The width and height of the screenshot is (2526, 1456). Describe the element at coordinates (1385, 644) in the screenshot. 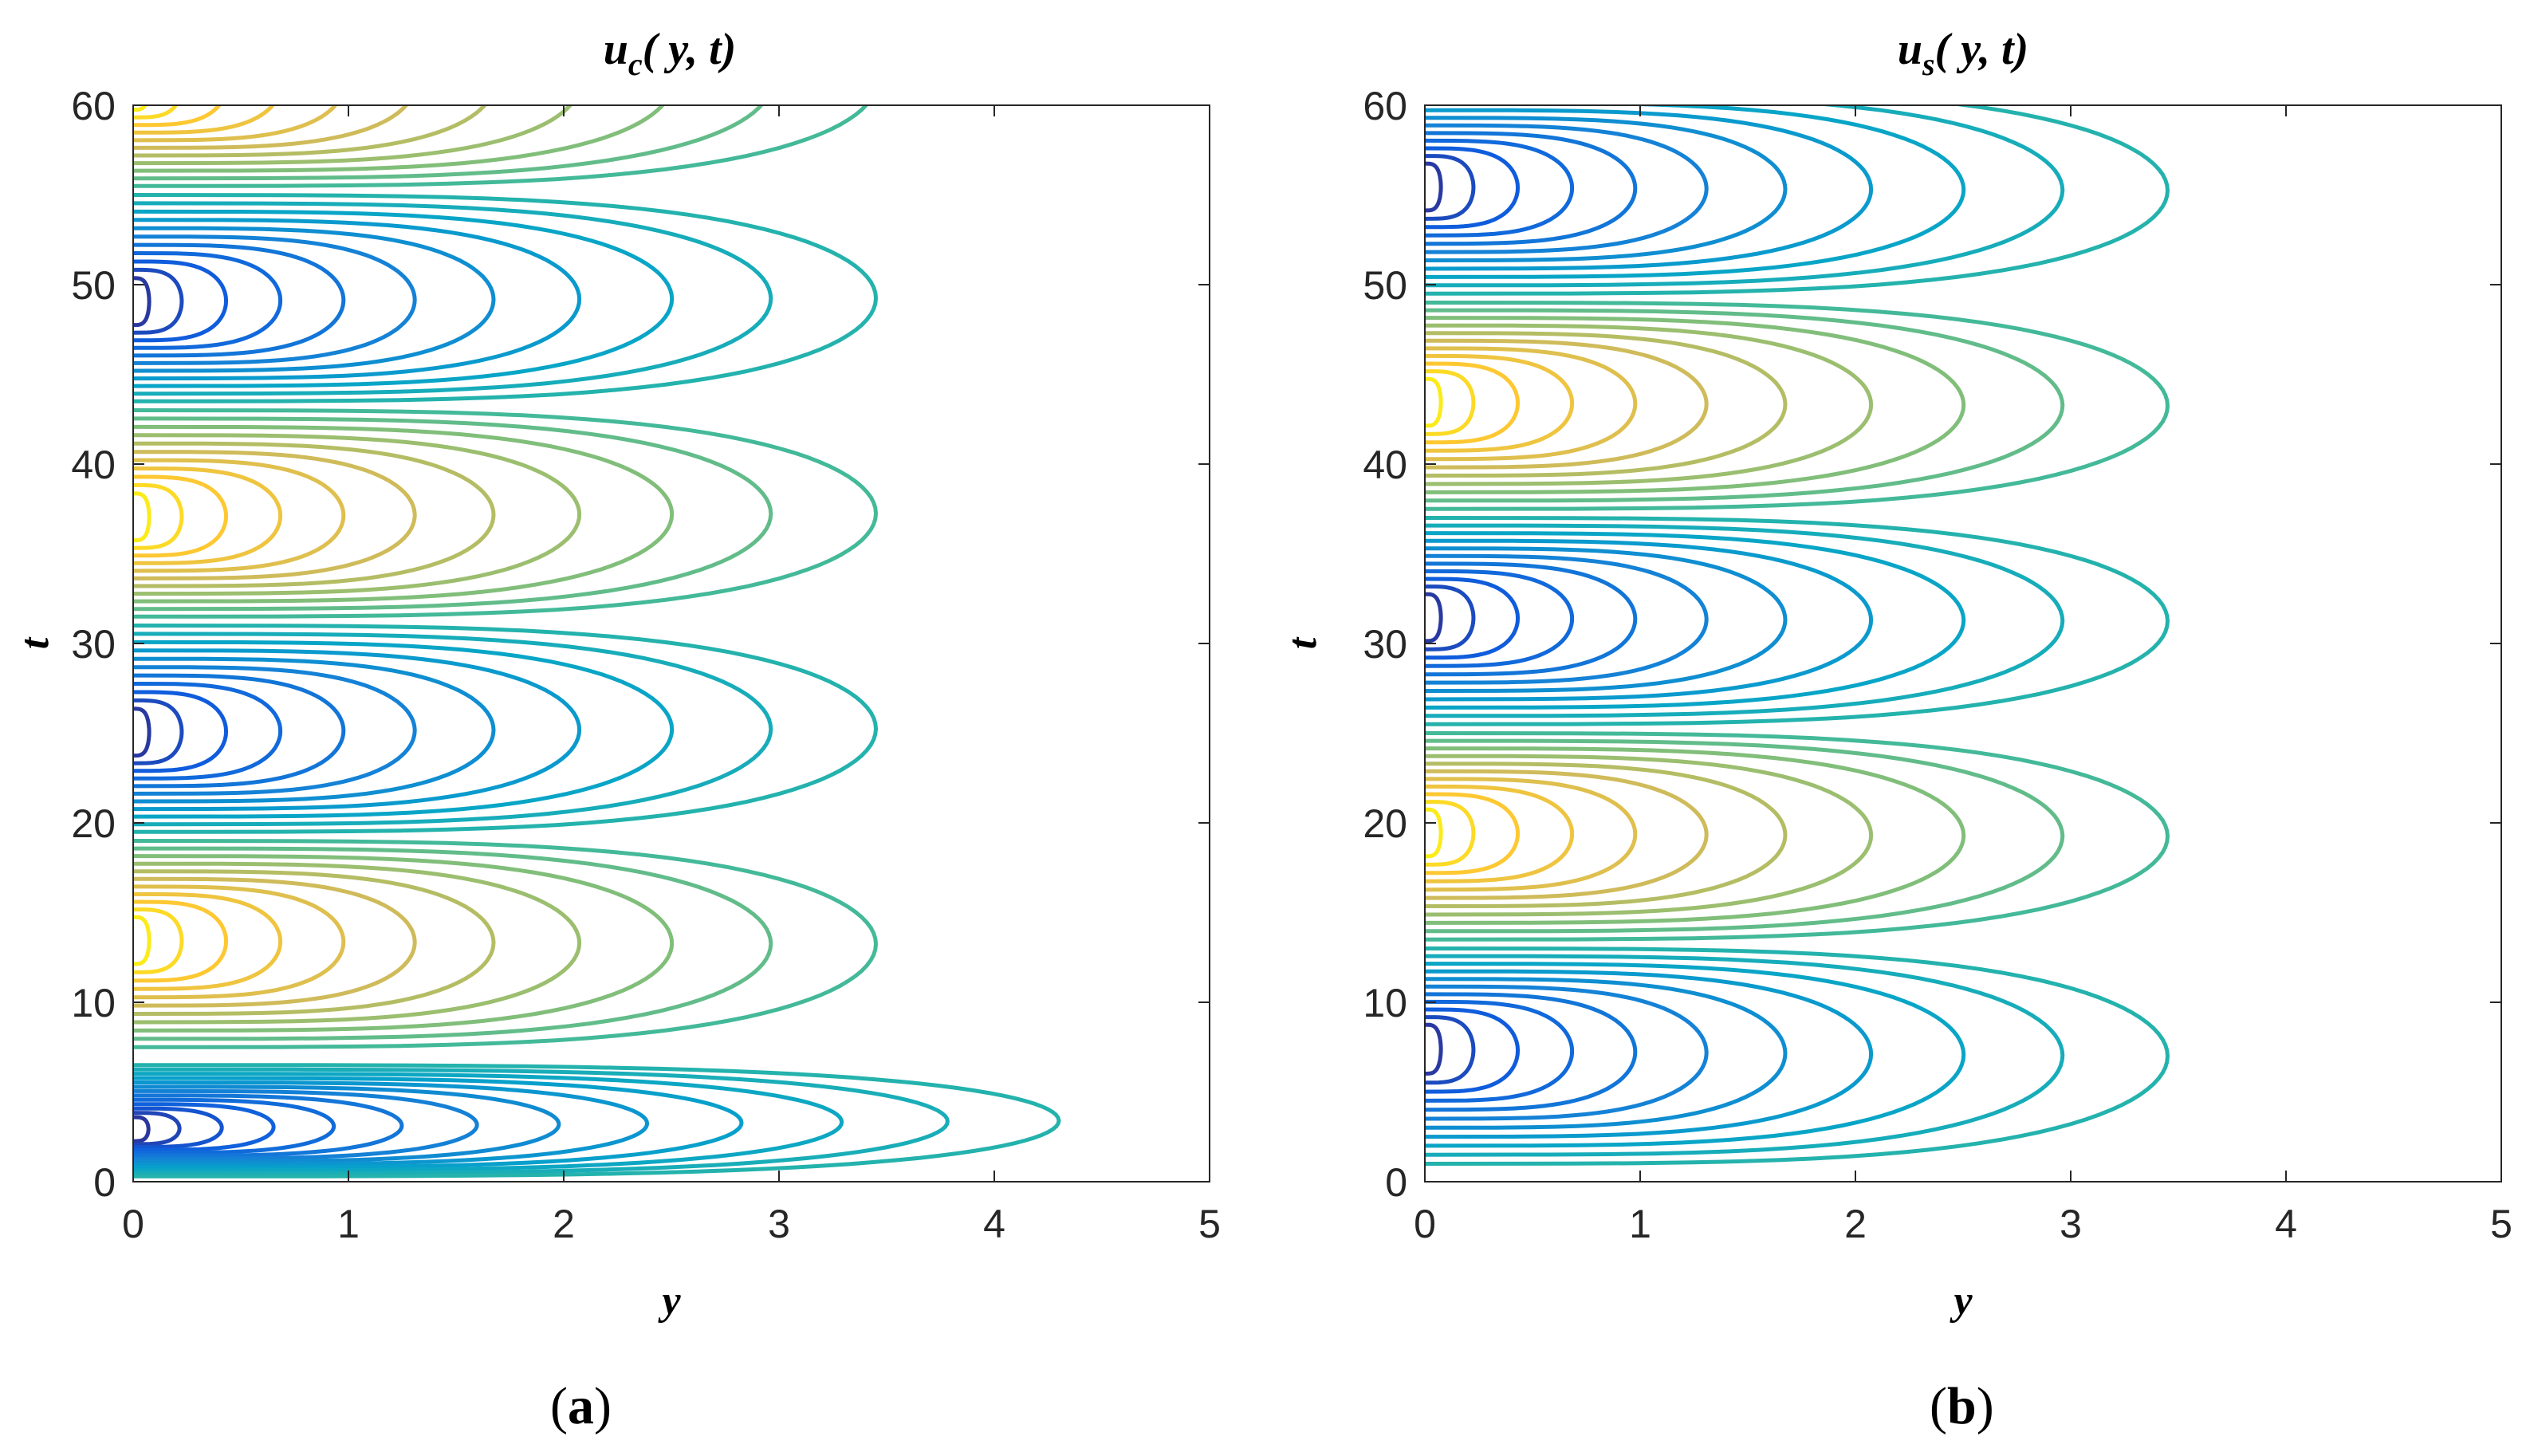

I see `panel-b-ytick-label-3: 30` at that location.